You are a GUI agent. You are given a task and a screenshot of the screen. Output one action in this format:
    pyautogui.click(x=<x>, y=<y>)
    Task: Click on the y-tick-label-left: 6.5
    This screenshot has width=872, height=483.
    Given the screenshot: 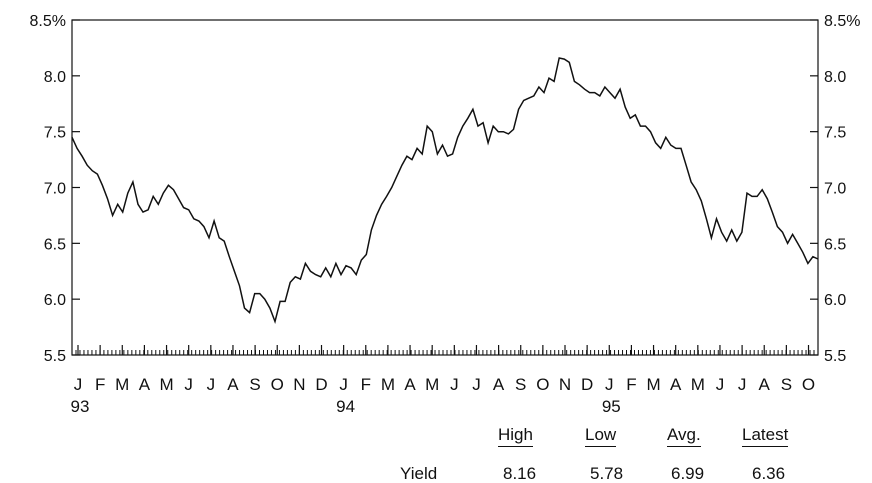 What is the action you would take?
    pyautogui.click(x=55, y=244)
    